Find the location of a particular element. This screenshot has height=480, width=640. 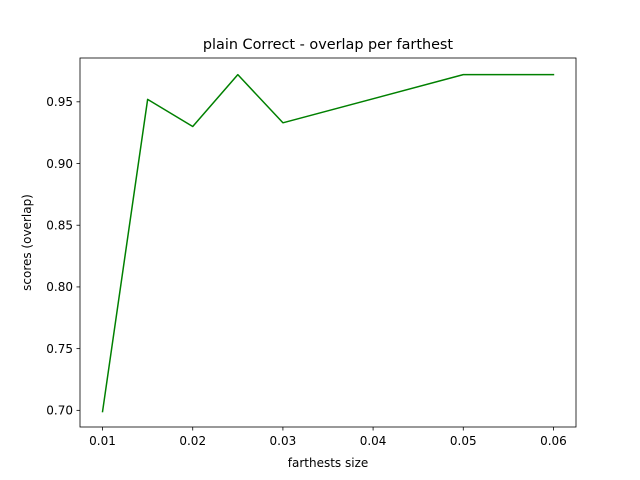

chart-title: plain Correct - overlap per farthest is located at coordinates (328, 45).